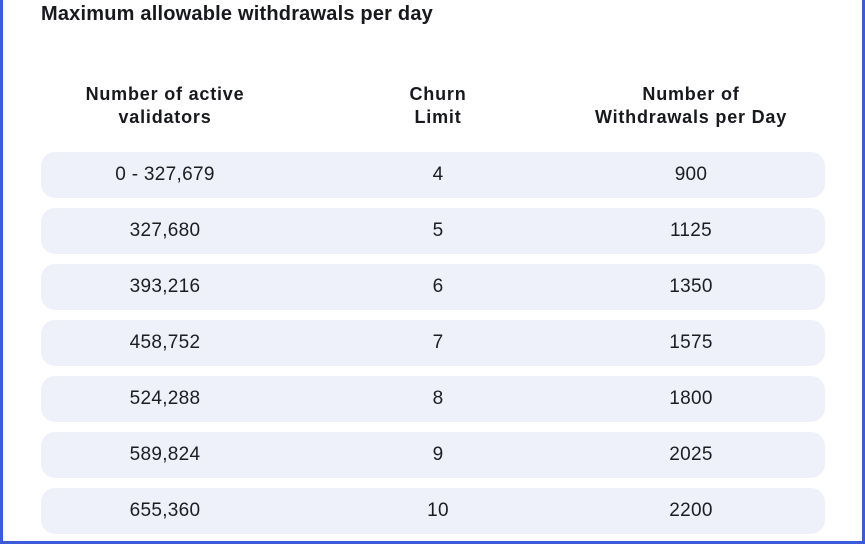  I want to click on table-cell-churn: 10, so click(438, 510).